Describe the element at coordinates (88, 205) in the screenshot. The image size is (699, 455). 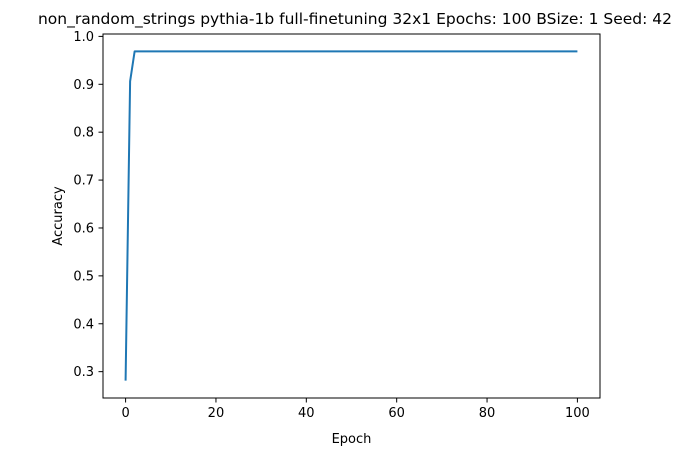
I see `y-axis: 0.3 0.4 0.5 0.6 0.7 0.8 0.9 1.0` at that location.